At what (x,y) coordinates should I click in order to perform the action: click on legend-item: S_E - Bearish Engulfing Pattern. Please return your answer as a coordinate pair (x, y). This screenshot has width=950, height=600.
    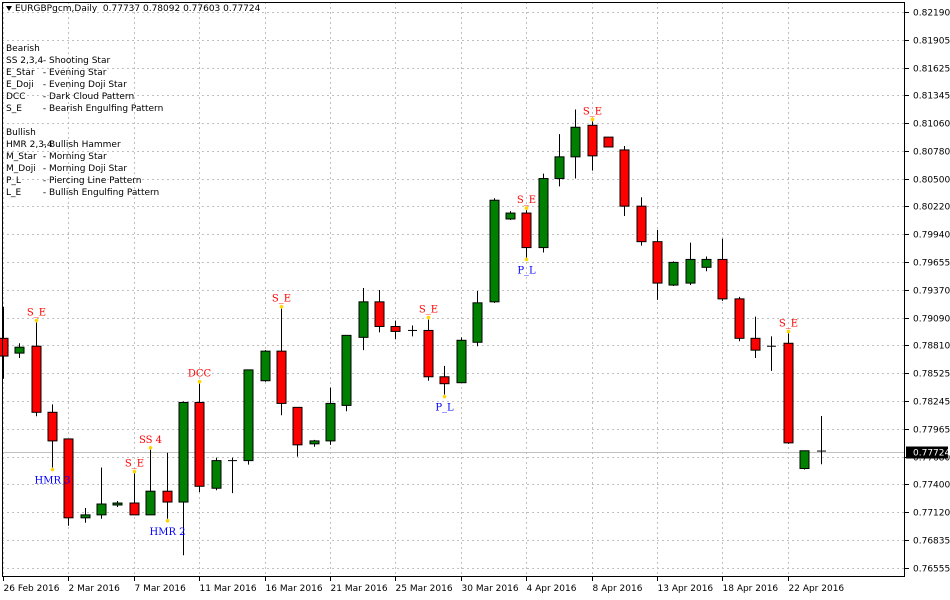
    Looking at the image, I should click on (84, 109).